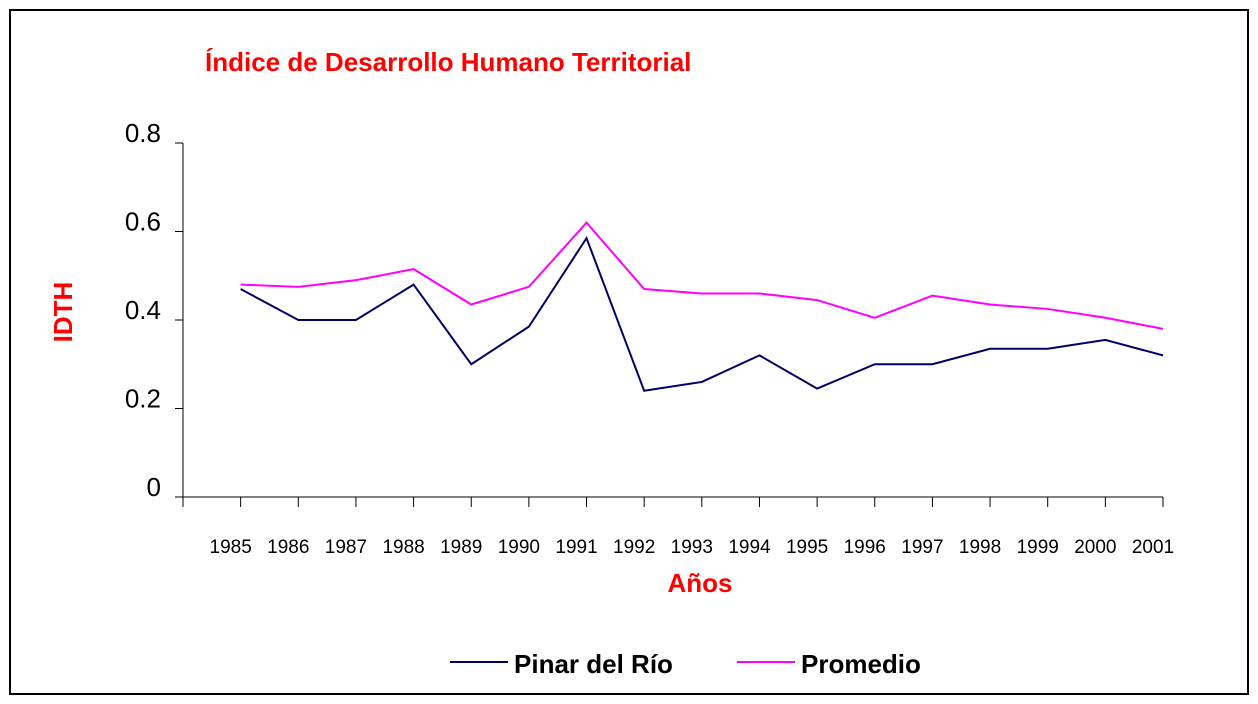 The width and height of the screenshot is (1258, 704). Describe the element at coordinates (1038, 547) in the screenshot. I see `x-tick-label: 1999` at that location.